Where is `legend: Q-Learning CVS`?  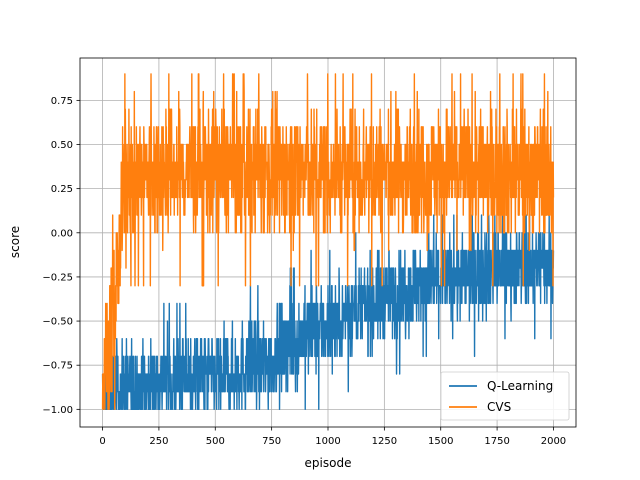
legend: Q-Learning CVS is located at coordinates (505, 396).